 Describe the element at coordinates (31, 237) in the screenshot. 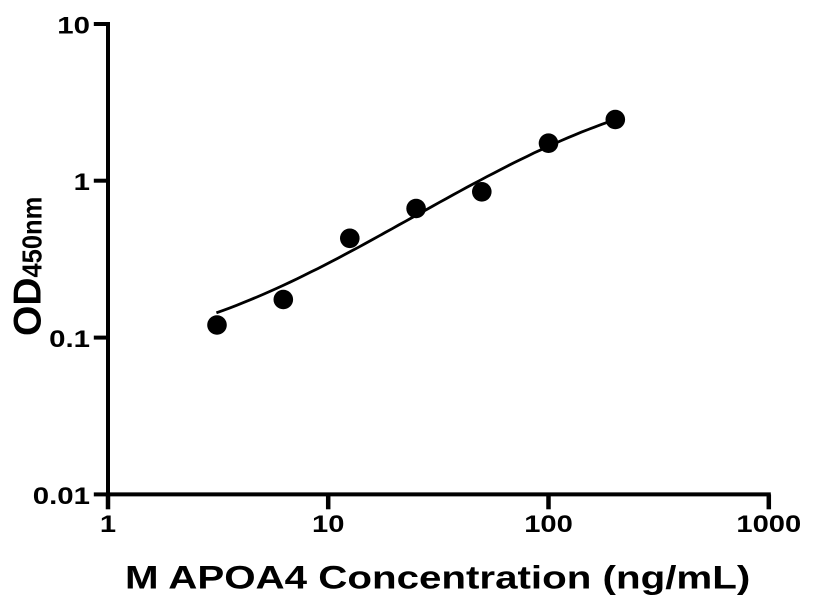

I see `svg-text: 450nm` at that location.